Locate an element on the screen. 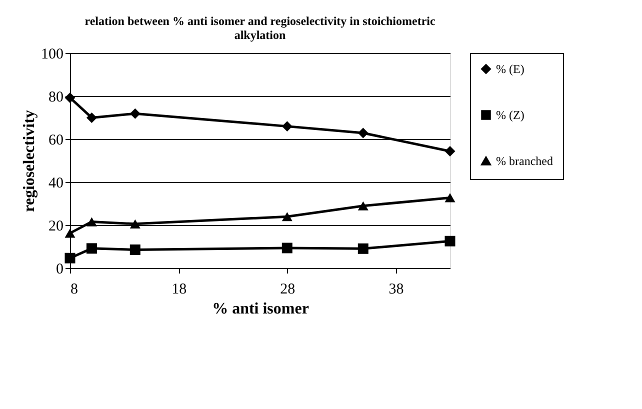  legend-label: % (E) is located at coordinates (510, 69).